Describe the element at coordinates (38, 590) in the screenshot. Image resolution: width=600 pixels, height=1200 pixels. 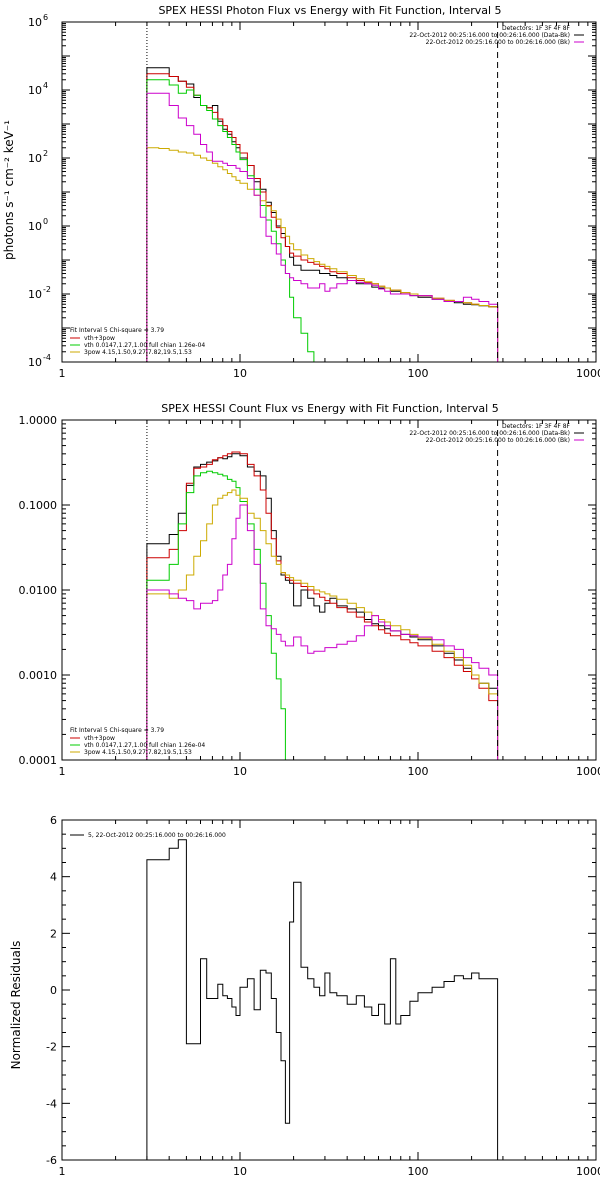
I see `y-tick-label: 0.0100` at that location.